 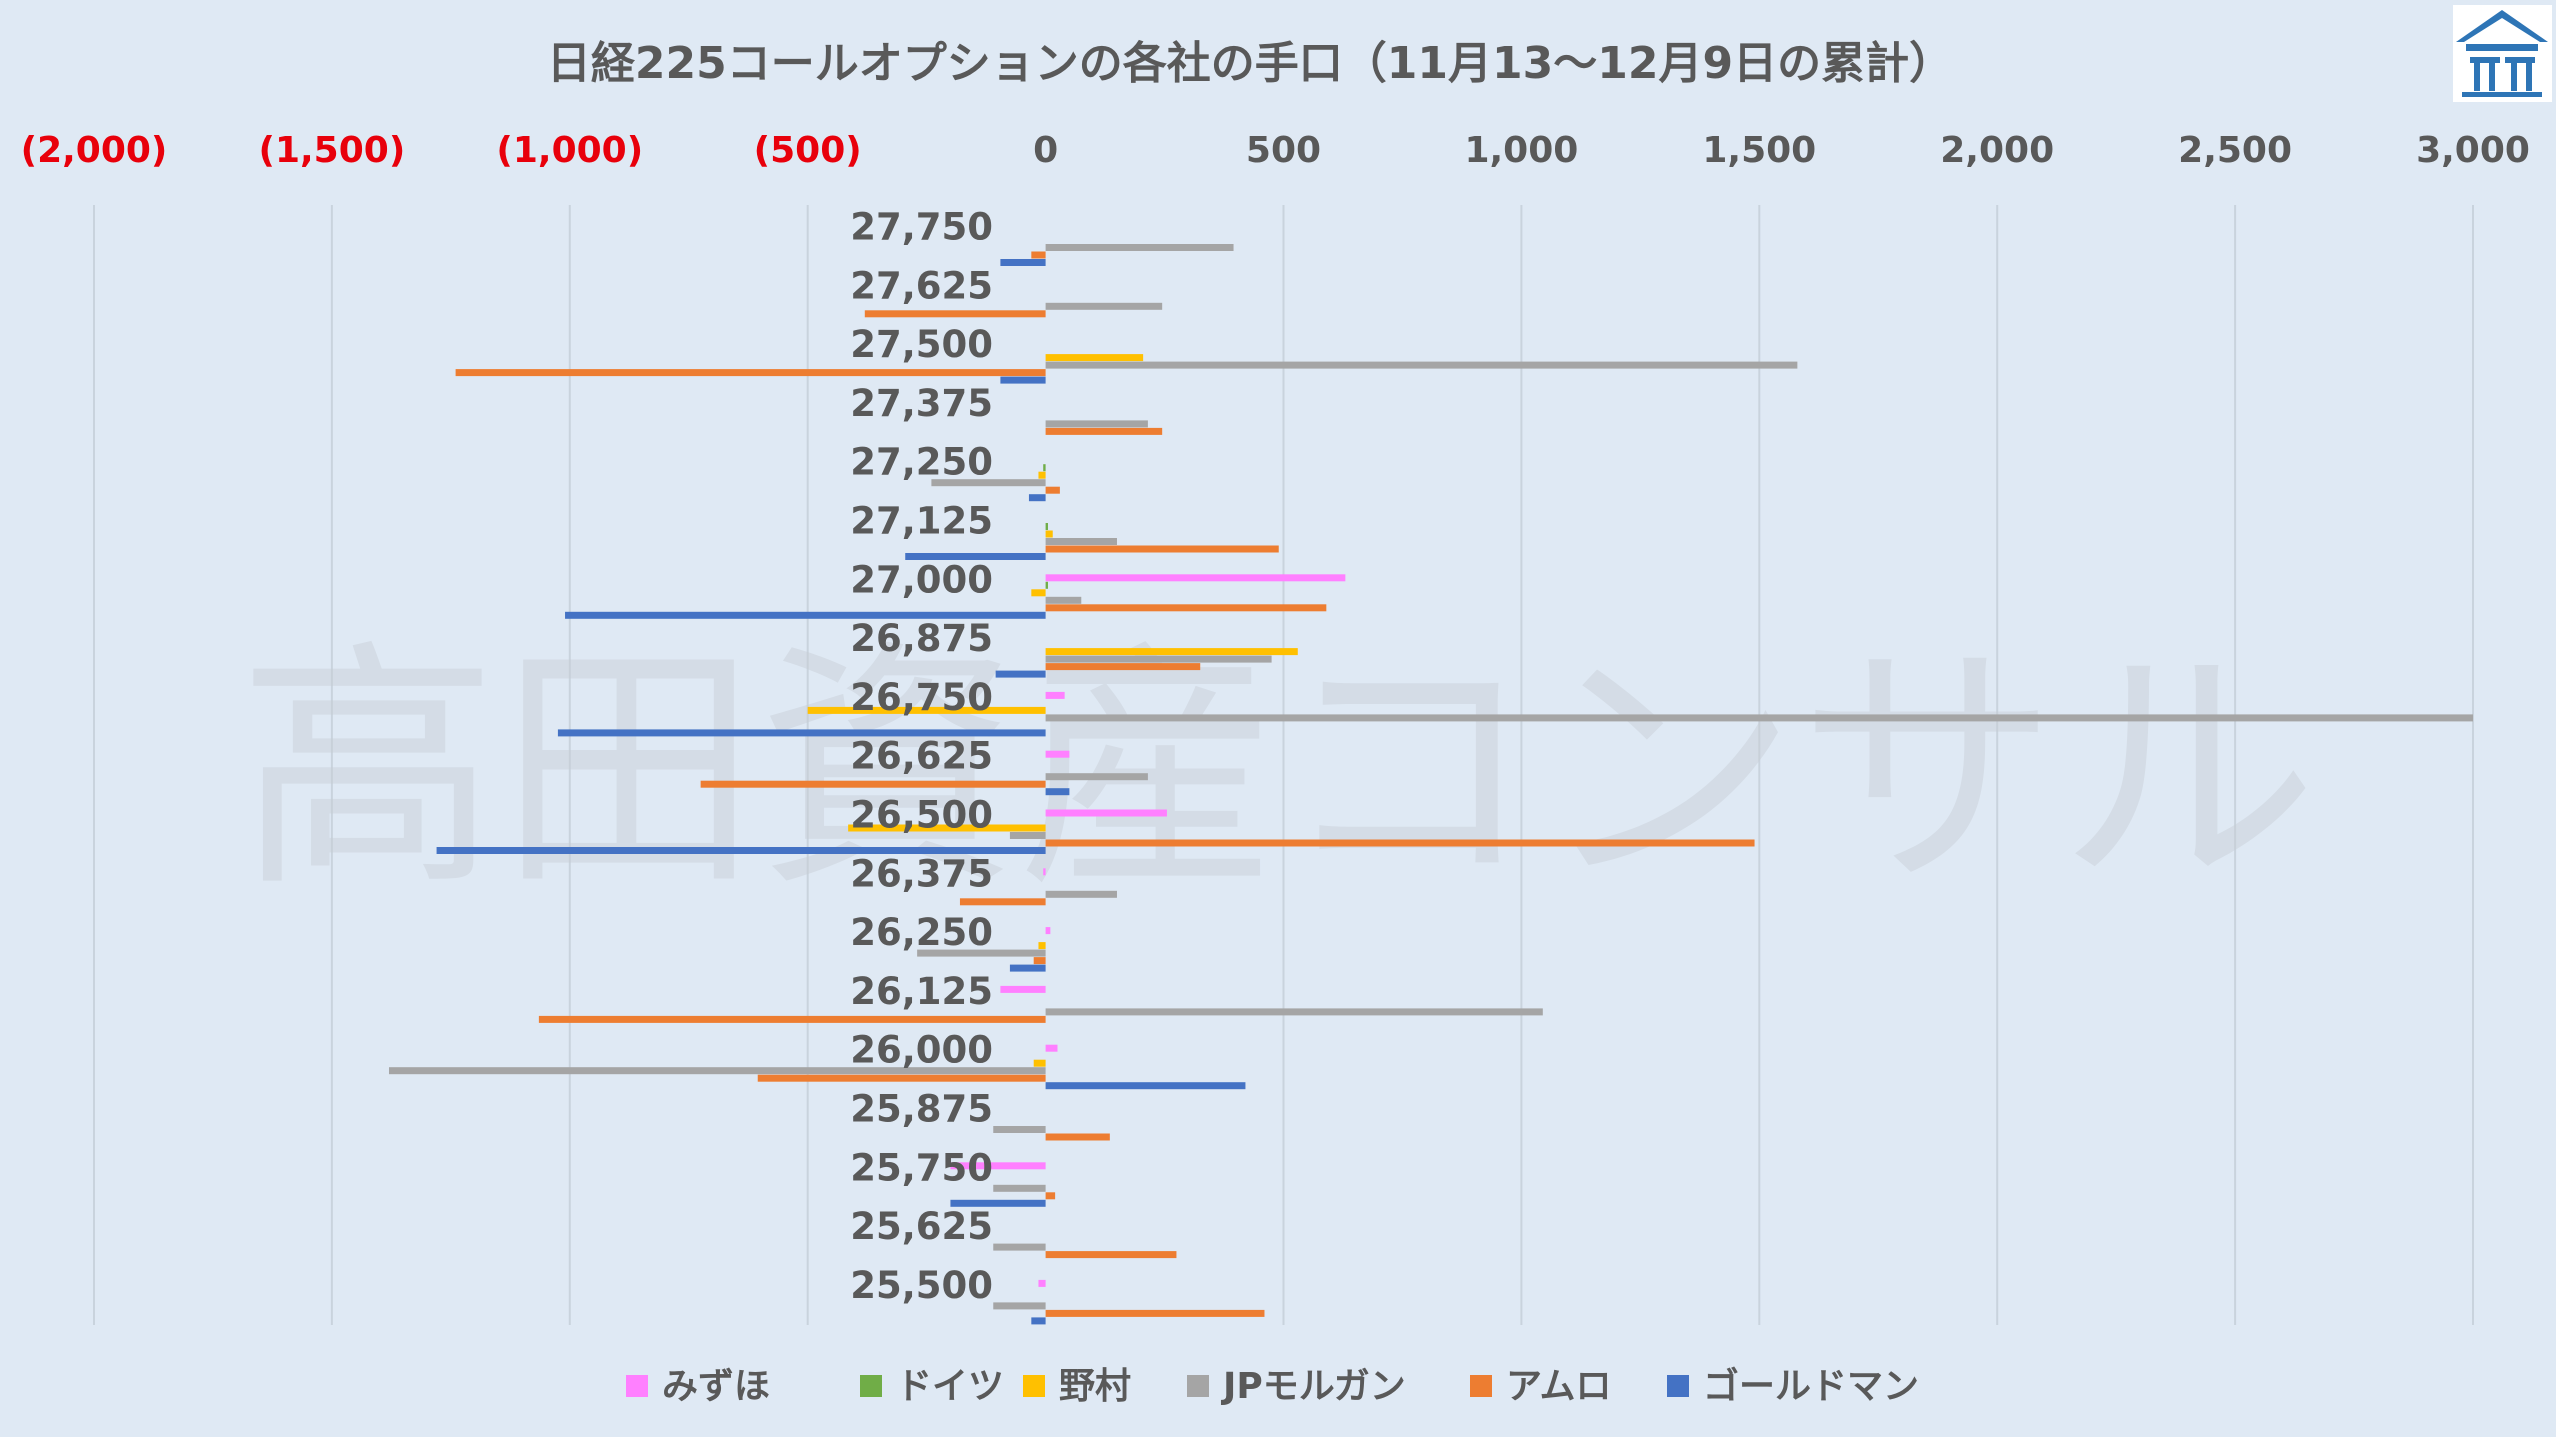 I want to click on category-label: 27,625, so click(x=921, y=285).